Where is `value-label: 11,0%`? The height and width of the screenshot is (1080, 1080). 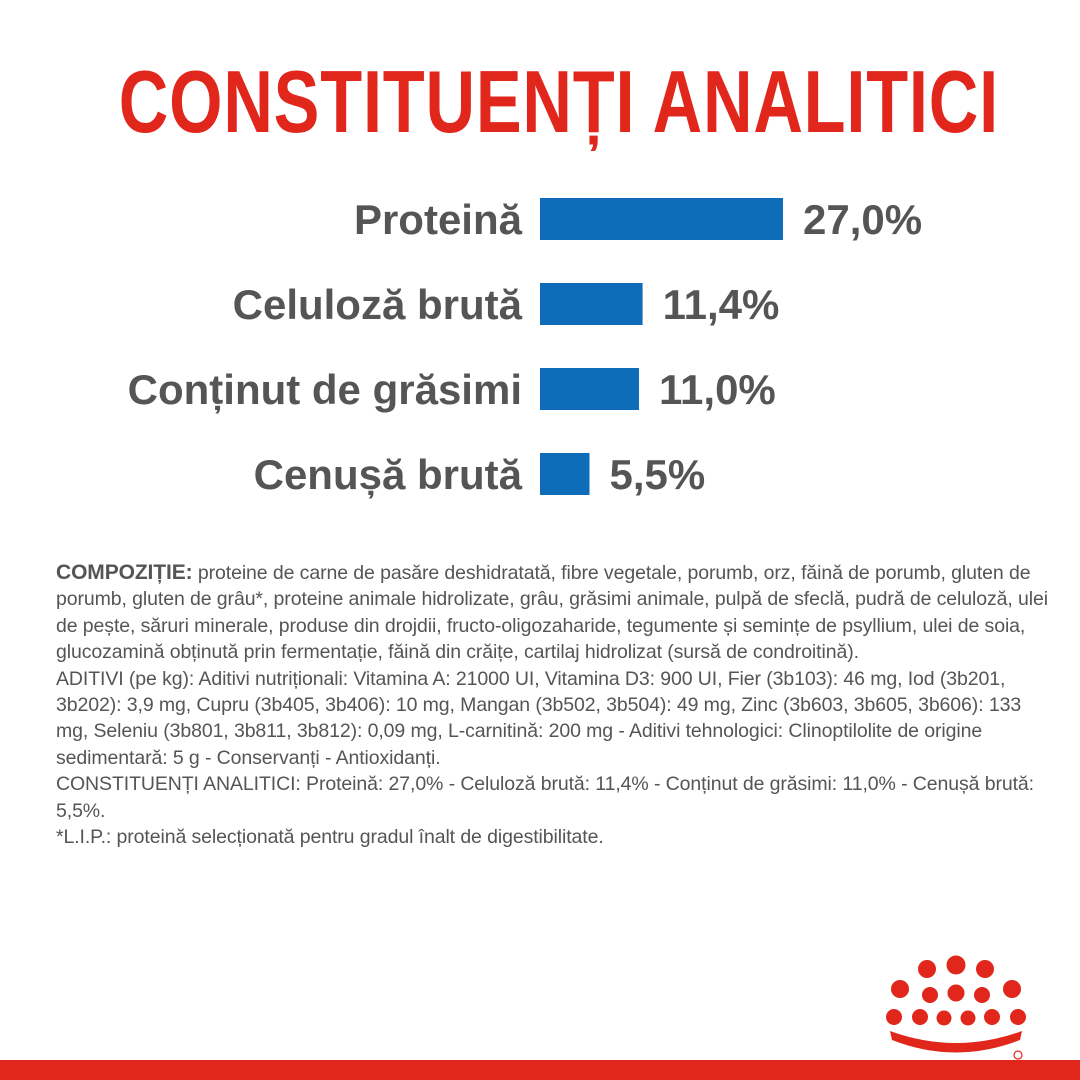 value-label: 11,0% is located at coordinates (717, 389).